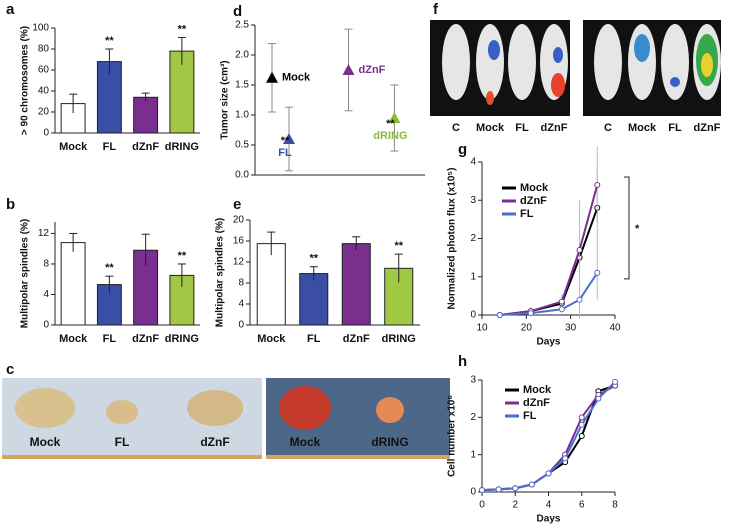 Image resolution: width=732 pixels, height=531 pixels. What do you see at coordinates (615, 505) in the screenshot?
I see `x-tick-label: 8` at bounding box center [615, 505].